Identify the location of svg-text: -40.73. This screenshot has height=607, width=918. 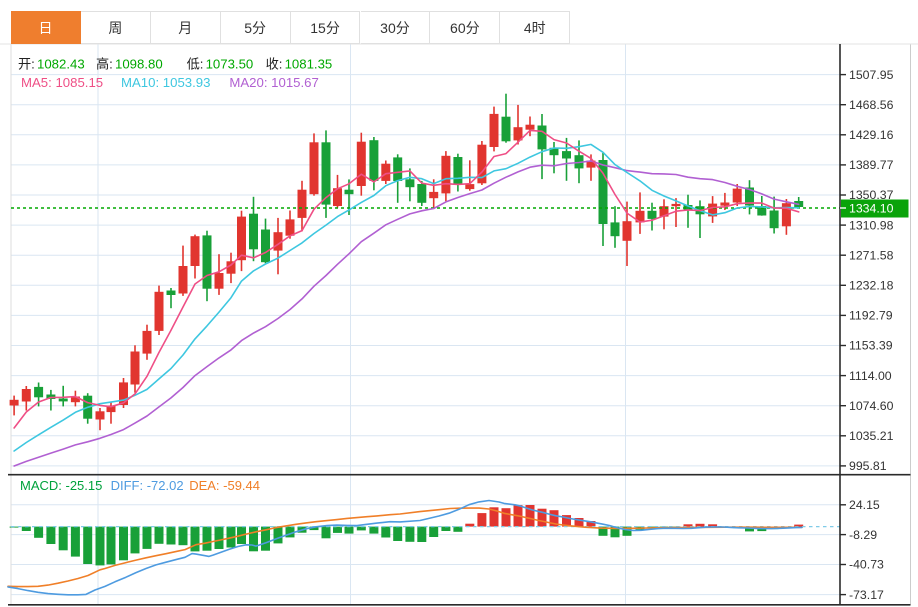
(866, 565).